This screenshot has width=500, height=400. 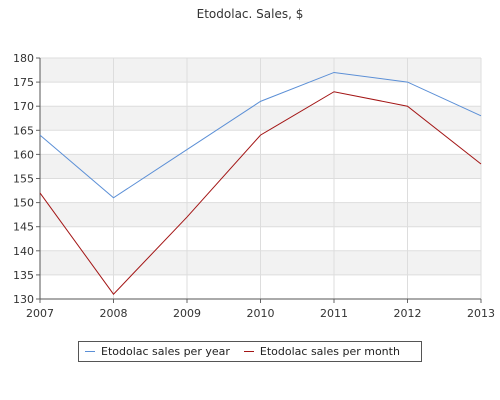 I want to click on y-tick-label: 165, so click(x=23, y=130).